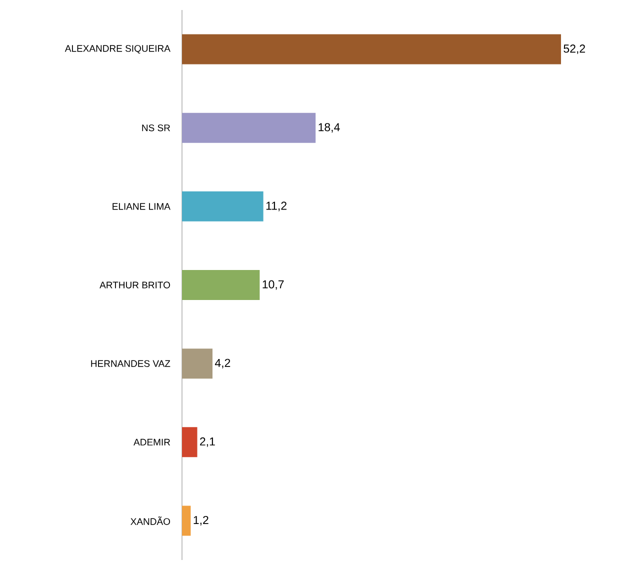  What do you see at coordinates (222, 363) in the screenshot?
I see `data-label: 4,2` at bounding box center [222, 363].